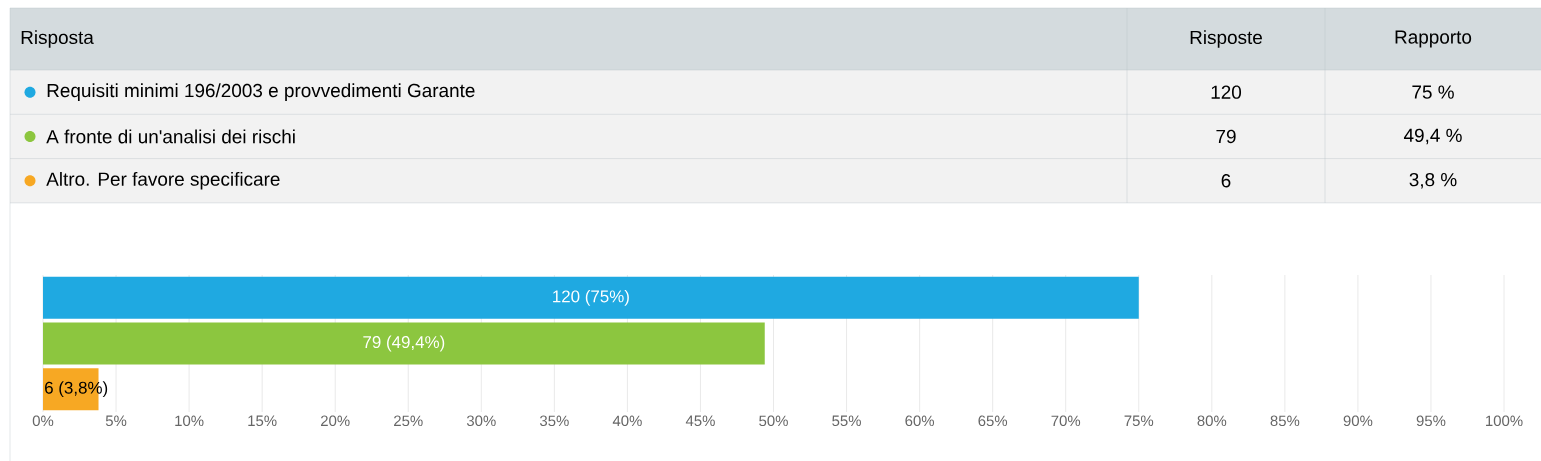  I want to click on x-tick-label: 15%, so click(262, 421).